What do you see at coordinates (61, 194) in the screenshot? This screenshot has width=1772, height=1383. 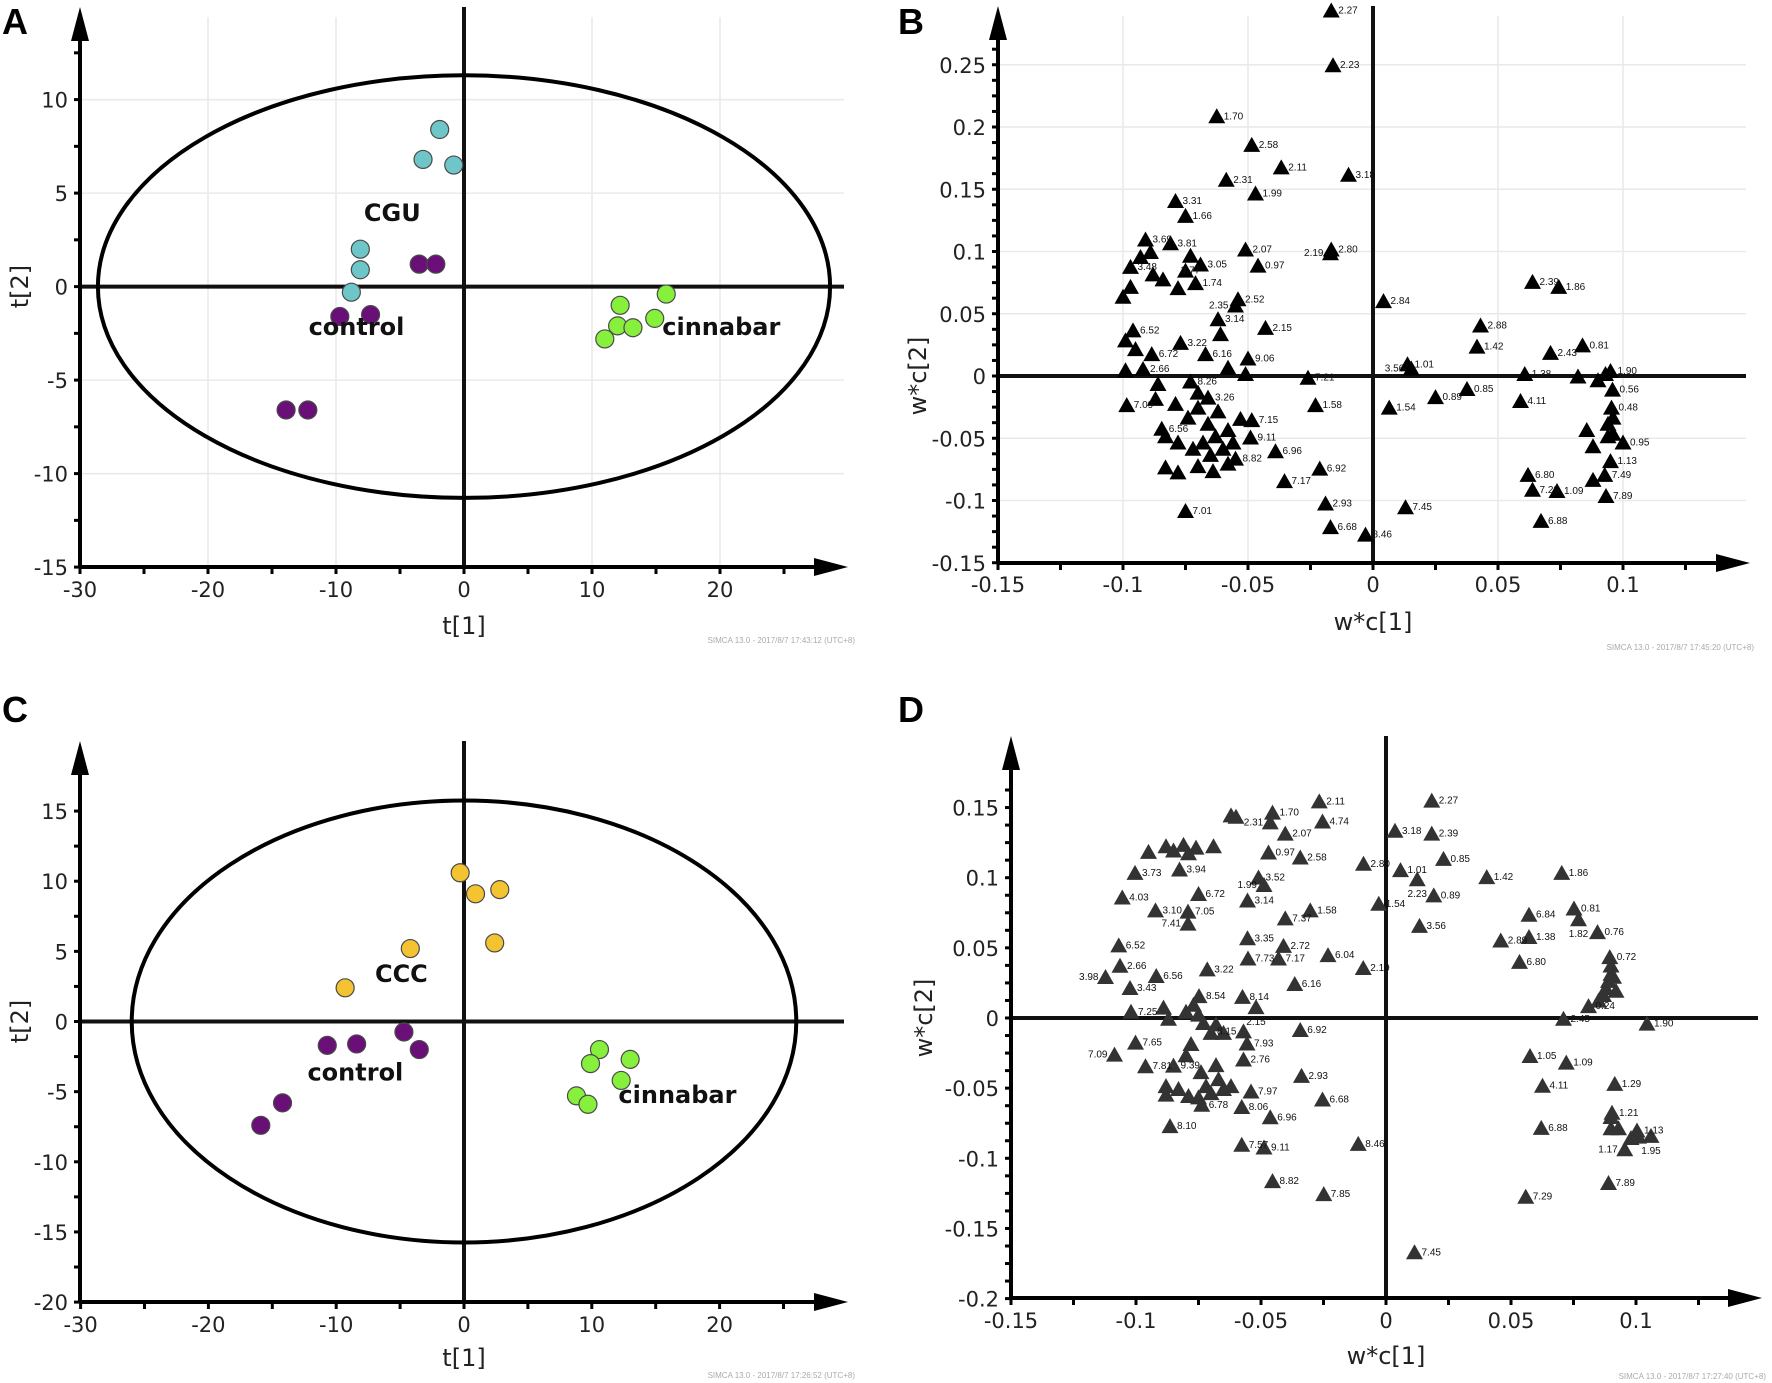 I see `y-tick-label: 5` at bounding box center [61, 194].